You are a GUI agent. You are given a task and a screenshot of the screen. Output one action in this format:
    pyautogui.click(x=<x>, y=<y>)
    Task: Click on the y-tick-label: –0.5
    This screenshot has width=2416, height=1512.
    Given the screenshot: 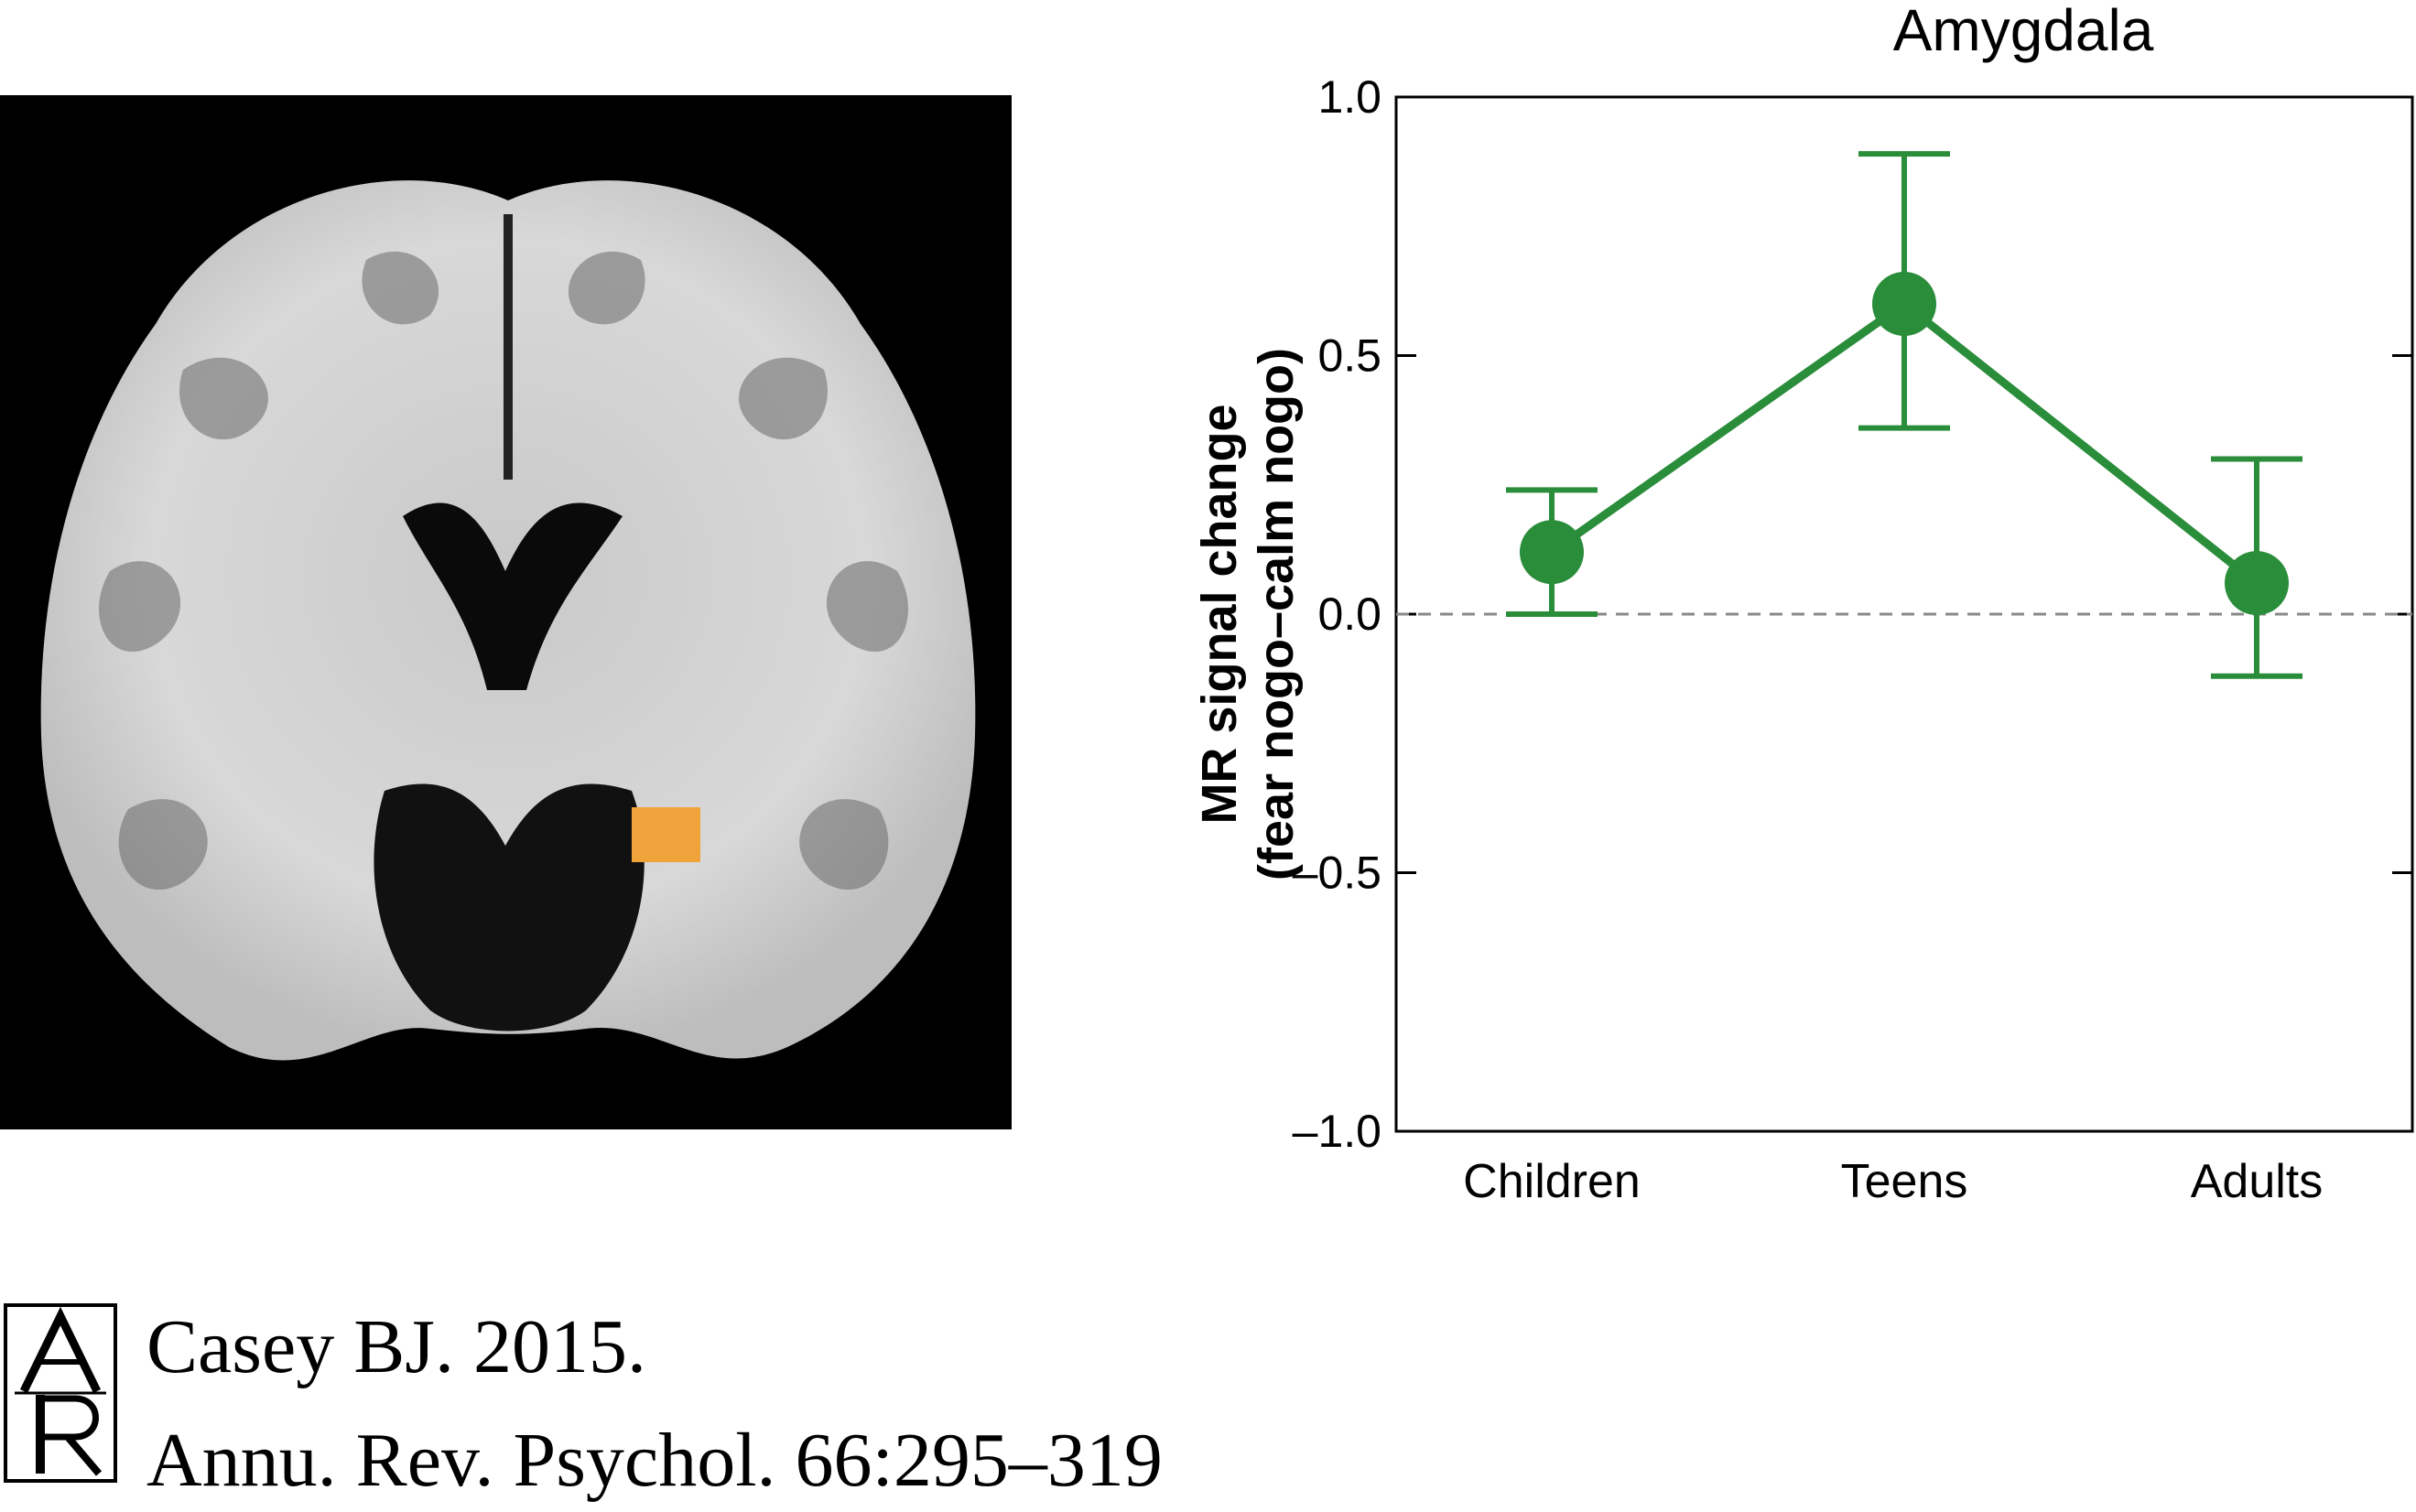 What is the action you would take?
    pyautogui.click(x=1337, y=873)
    